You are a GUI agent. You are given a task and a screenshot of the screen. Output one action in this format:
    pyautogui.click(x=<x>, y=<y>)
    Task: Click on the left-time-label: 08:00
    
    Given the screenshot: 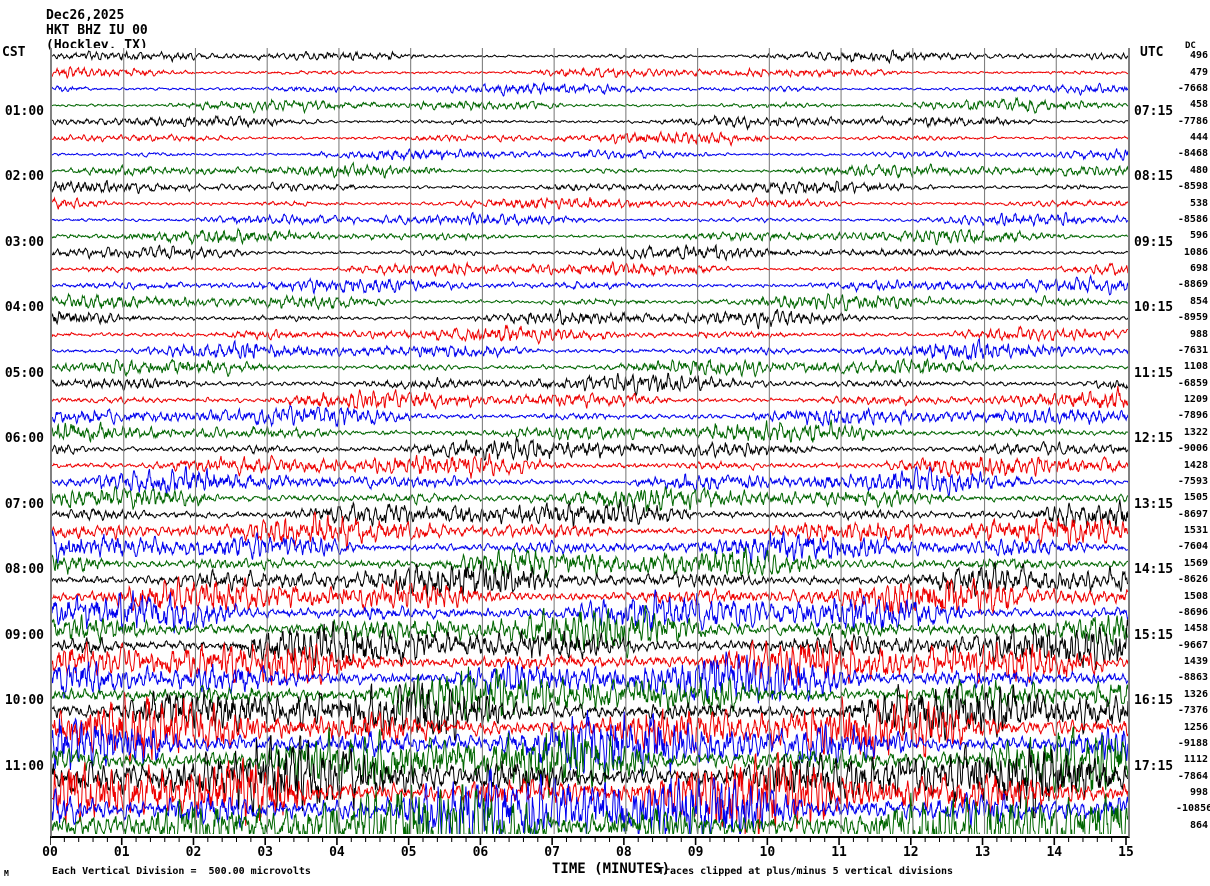 What is the action you would take?
    pyautogui.click(x=24, y=569)
    